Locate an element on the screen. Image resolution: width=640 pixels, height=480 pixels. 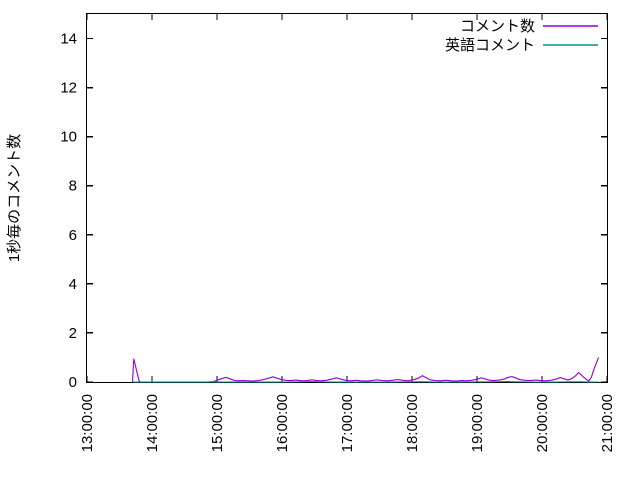
x-tick-label: 13:00:00 is located at coordinates (87, 423).